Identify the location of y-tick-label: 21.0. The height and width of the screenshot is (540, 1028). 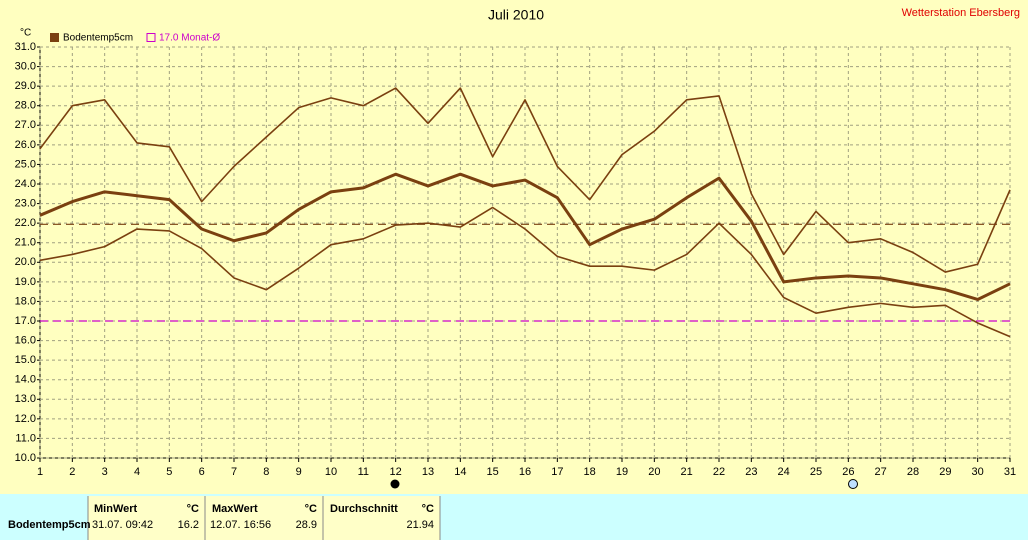
(25, 243).